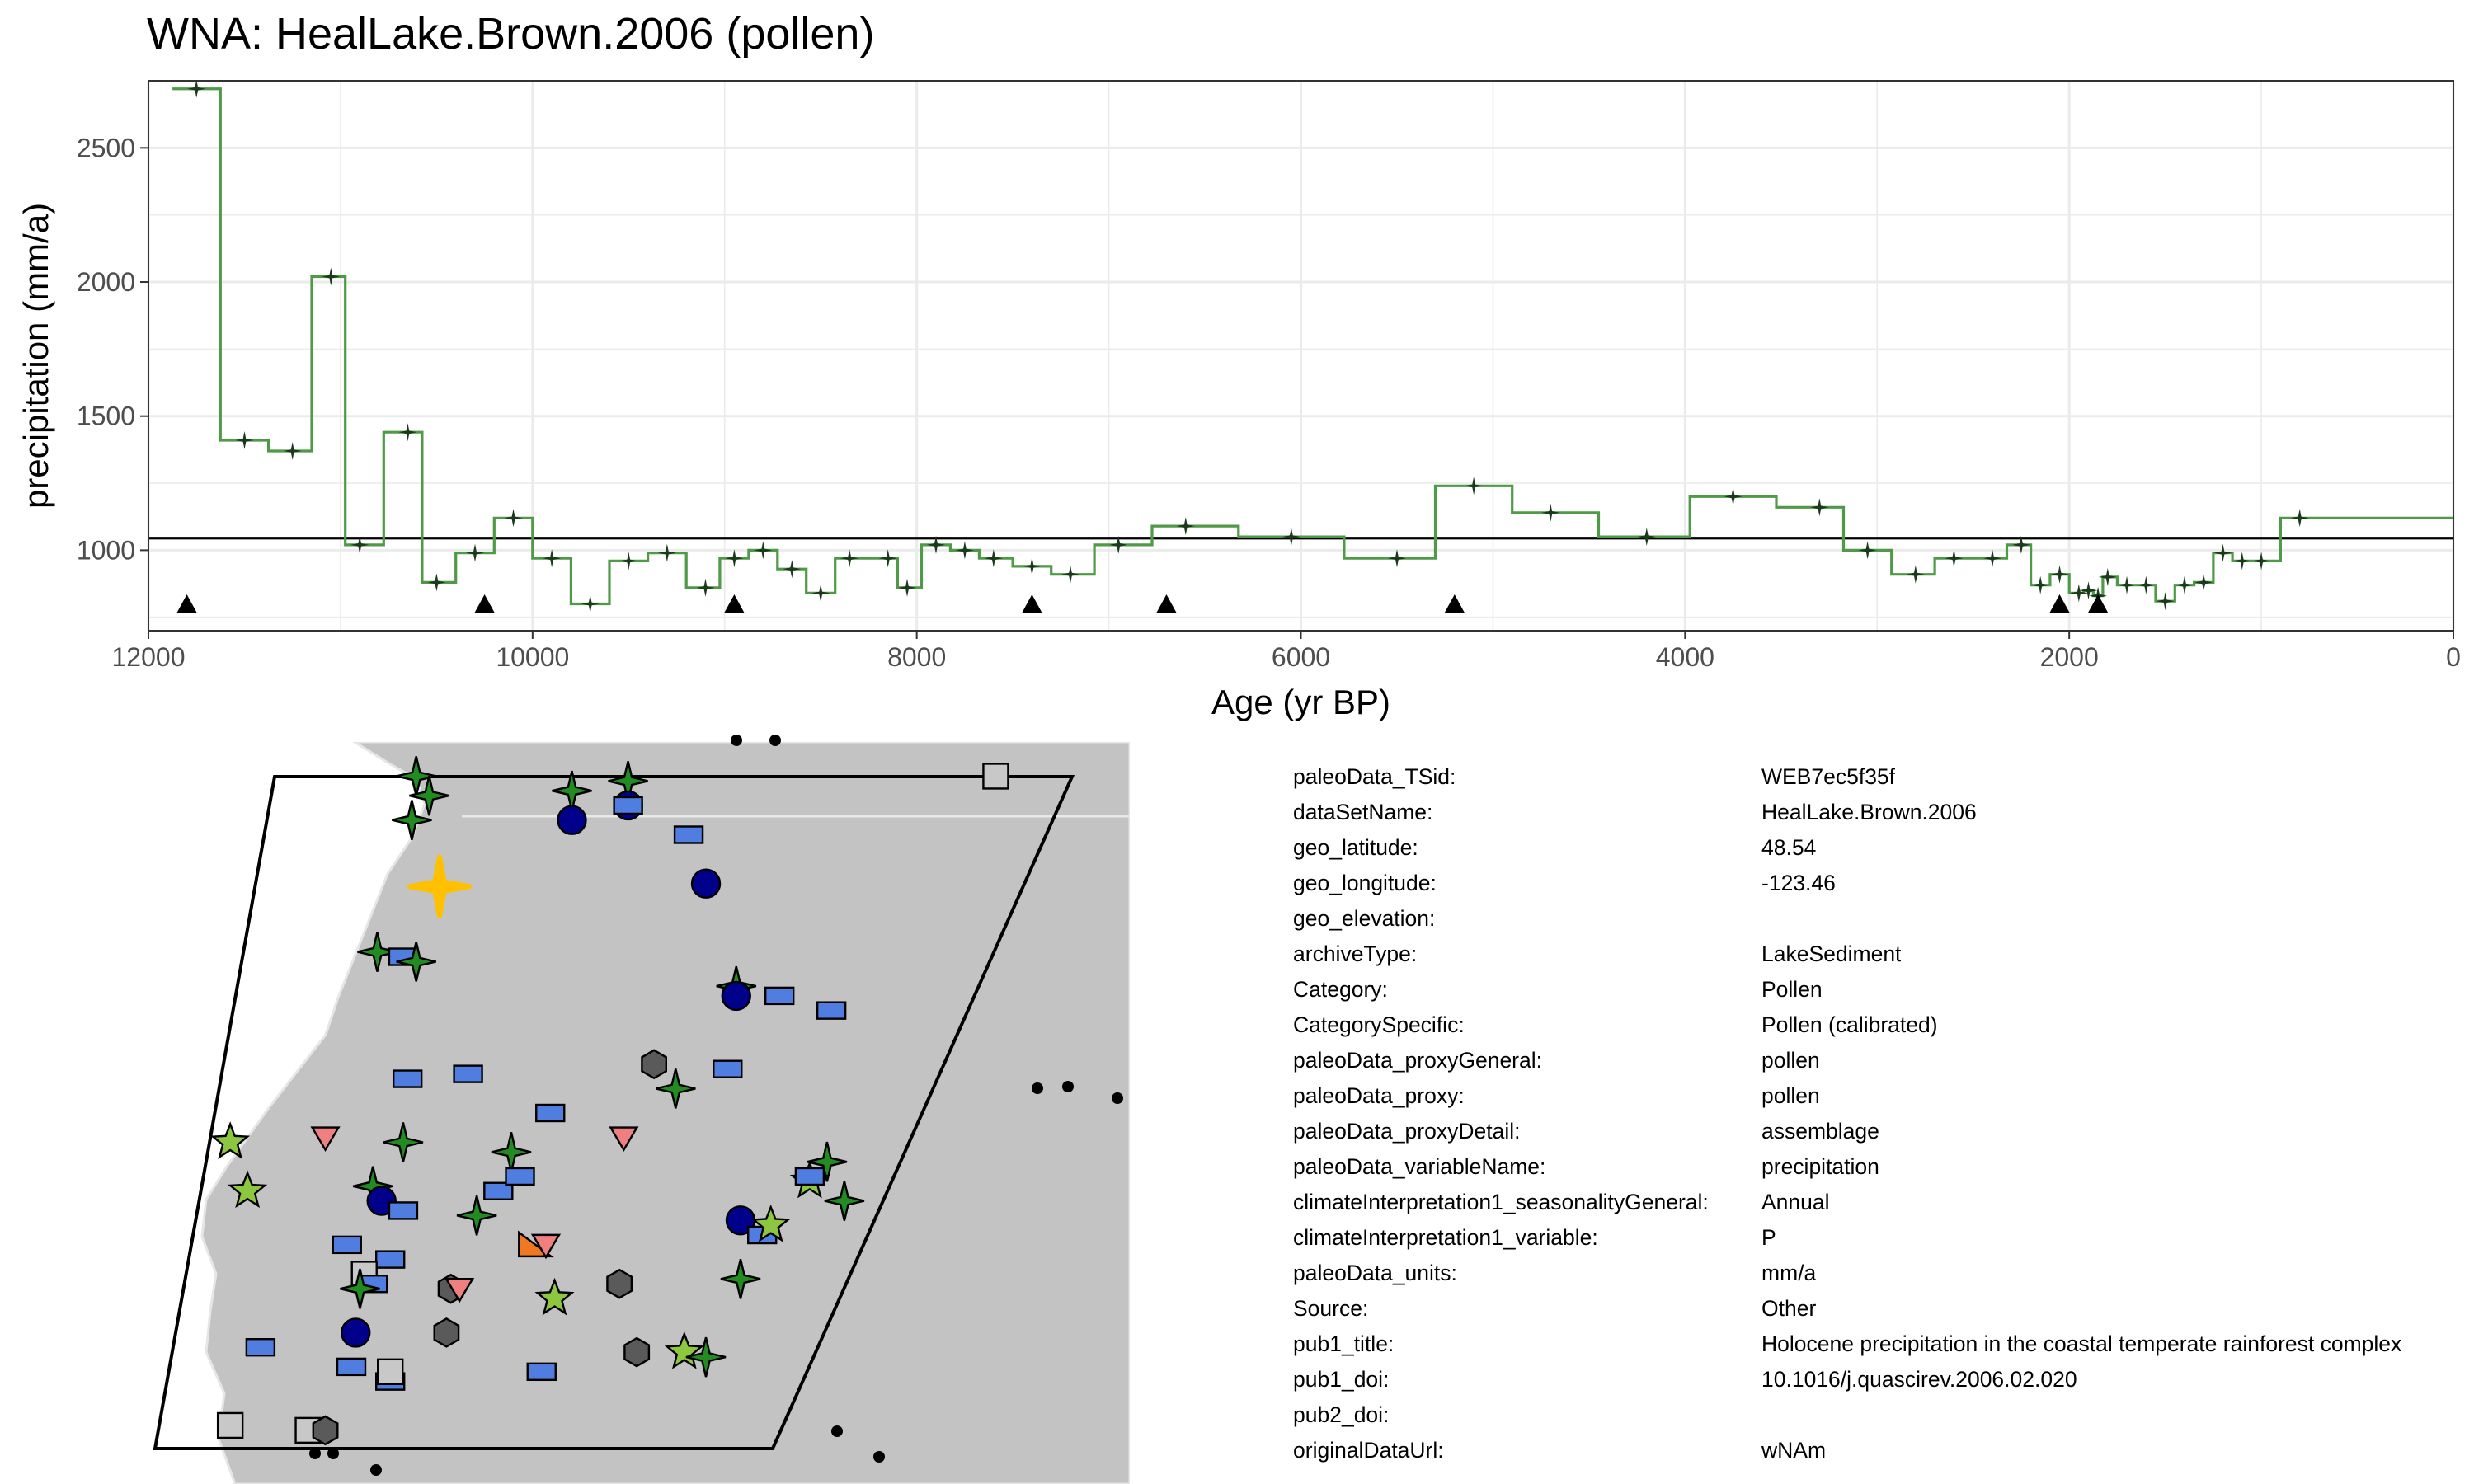 The width and height of the screenshot is (2474, 1484). I want to click on metadata-value: pollen, so click(1790, 1095).